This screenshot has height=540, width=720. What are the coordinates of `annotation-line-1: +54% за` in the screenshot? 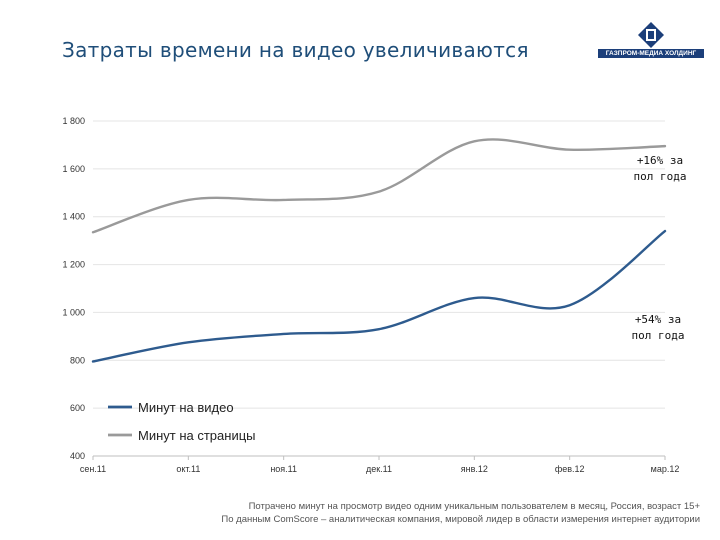 It's located at (658, 319).